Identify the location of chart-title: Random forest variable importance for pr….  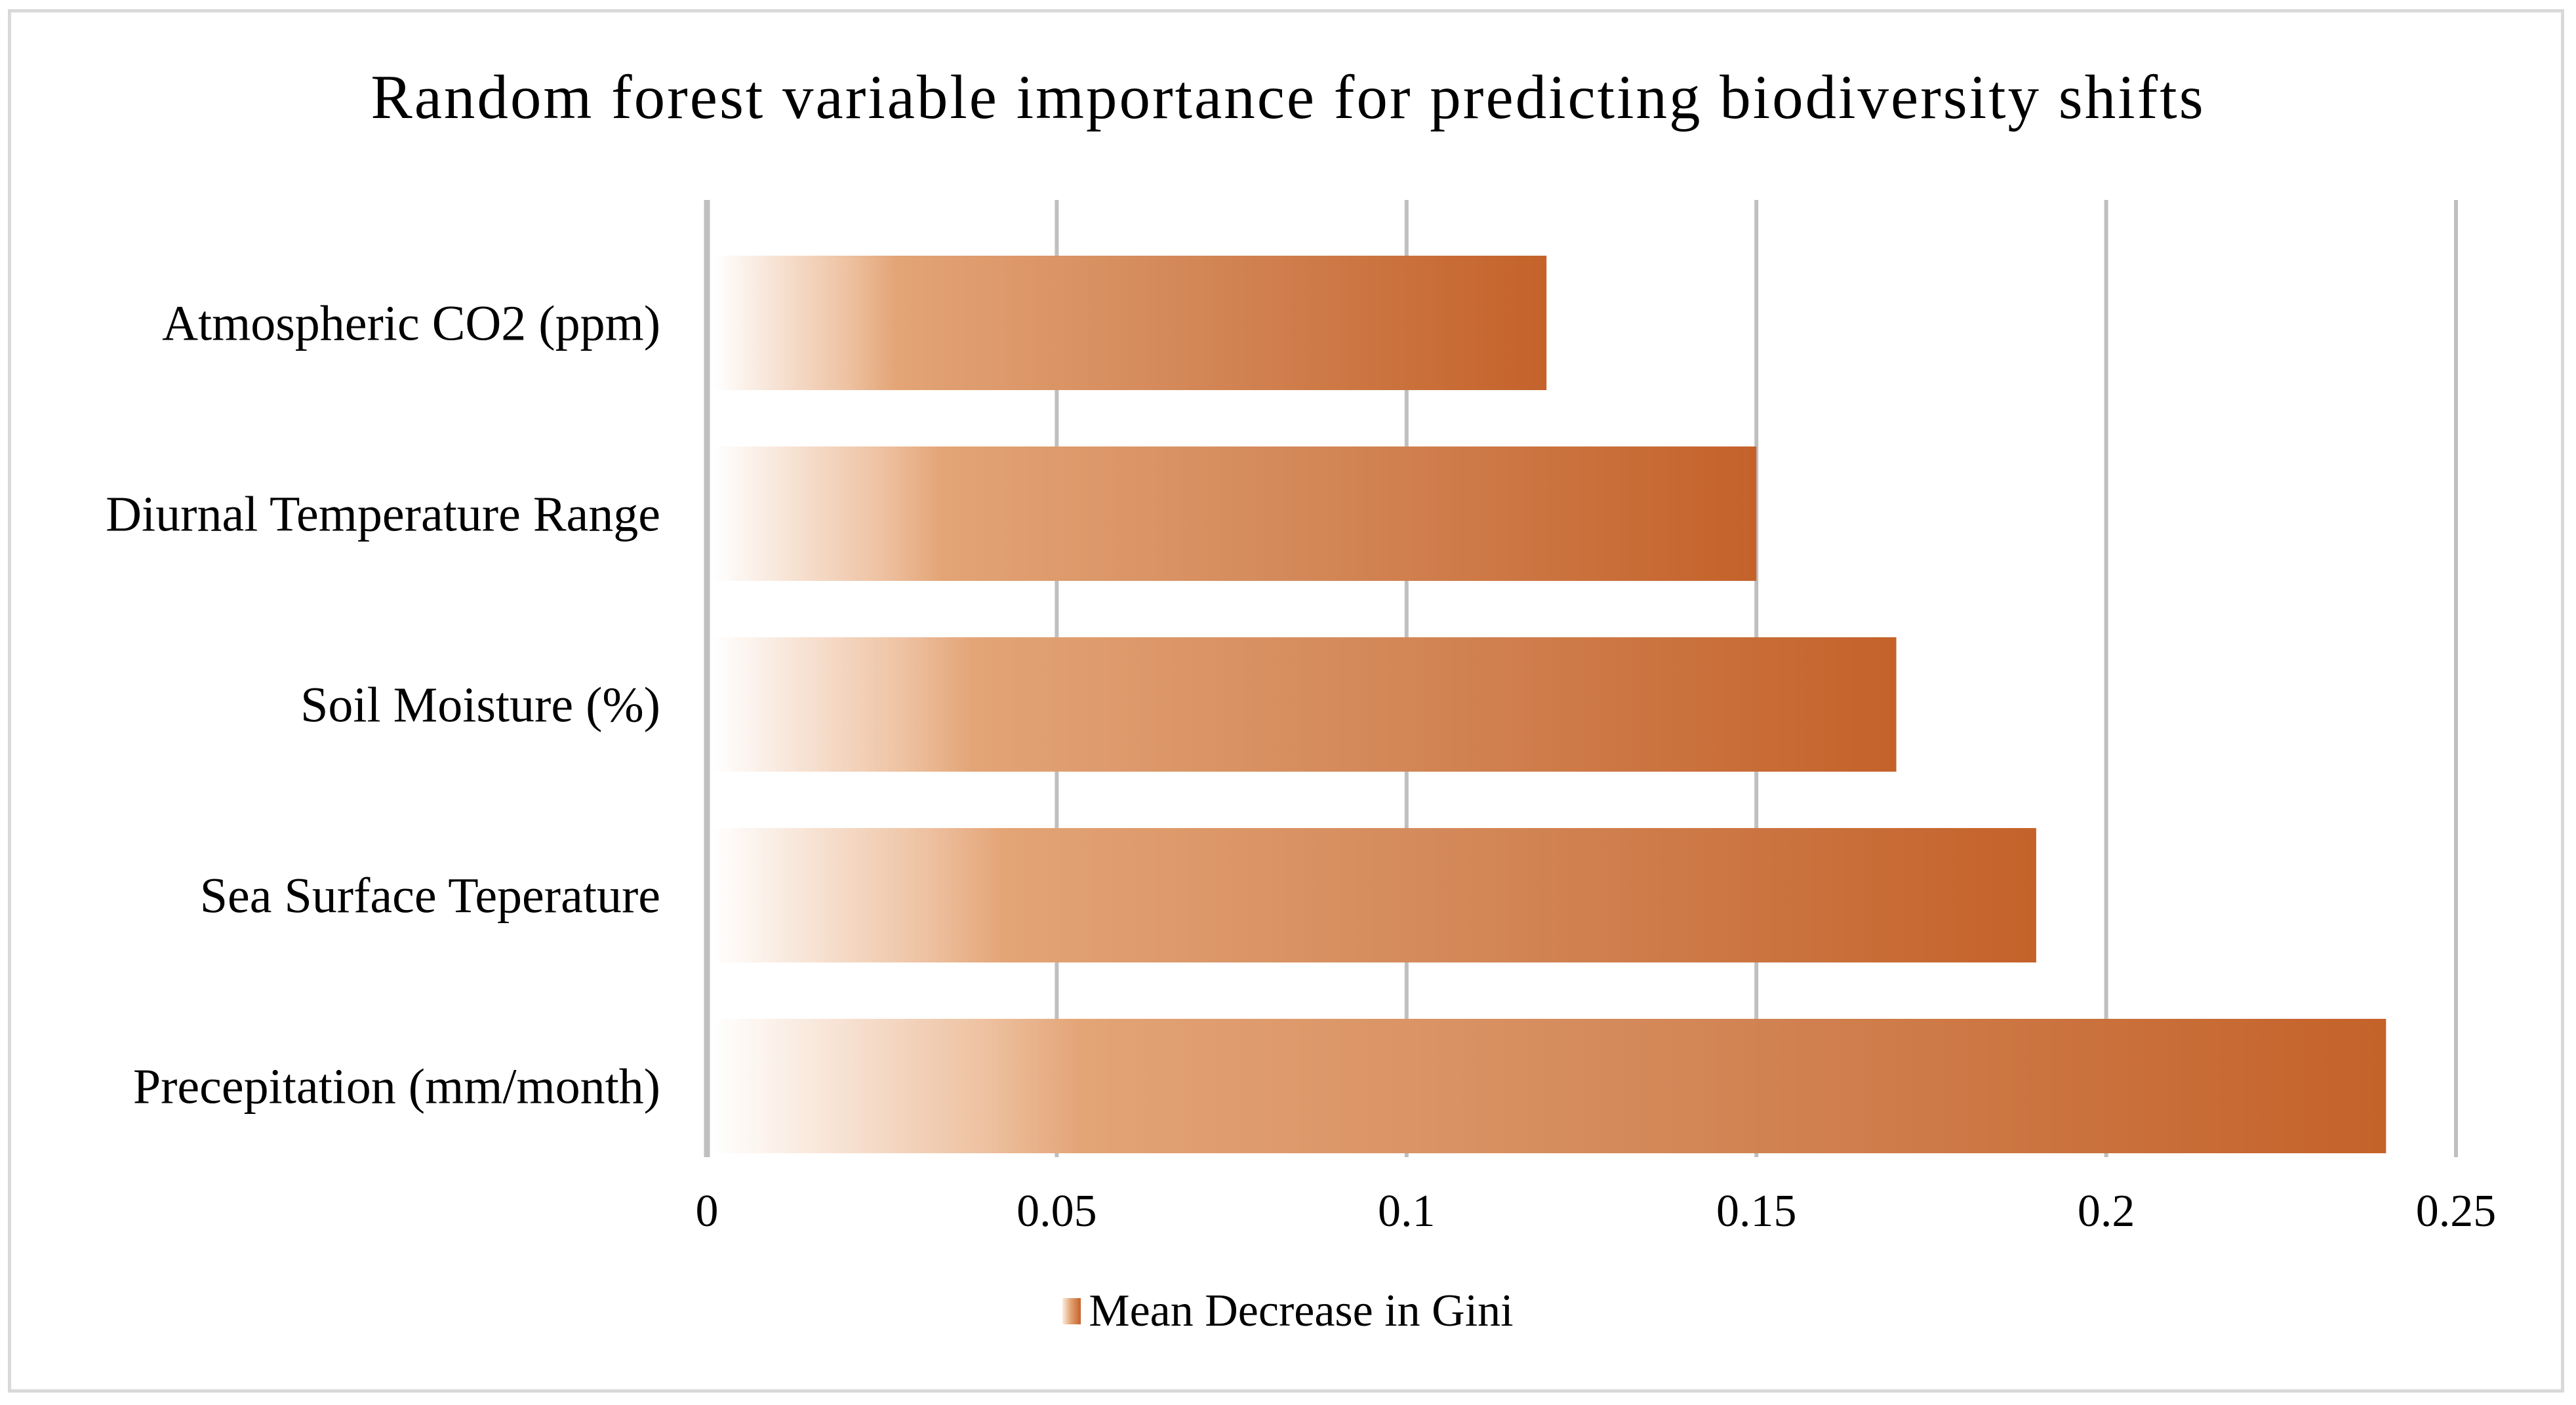
(1288, 97).